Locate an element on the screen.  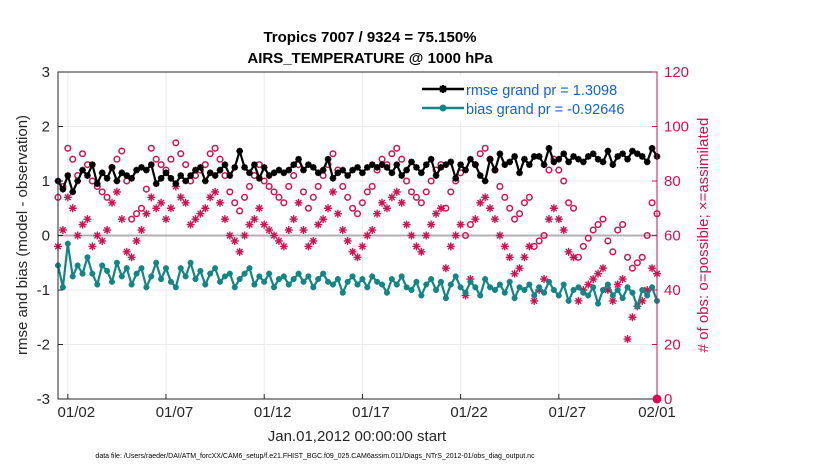
legend-rmse-label: rmse grand pr = 1.3098 is located at coordinates (541, 91).